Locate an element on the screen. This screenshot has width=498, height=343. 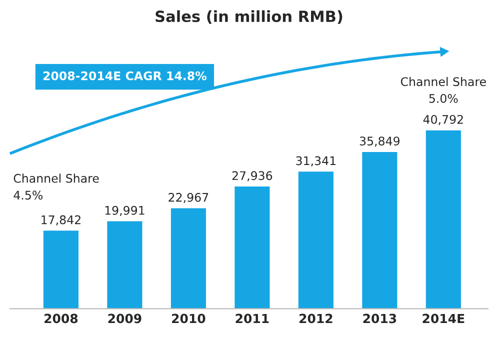
annotation: Channel Share 4.5% is located at coordinates (56, 187).